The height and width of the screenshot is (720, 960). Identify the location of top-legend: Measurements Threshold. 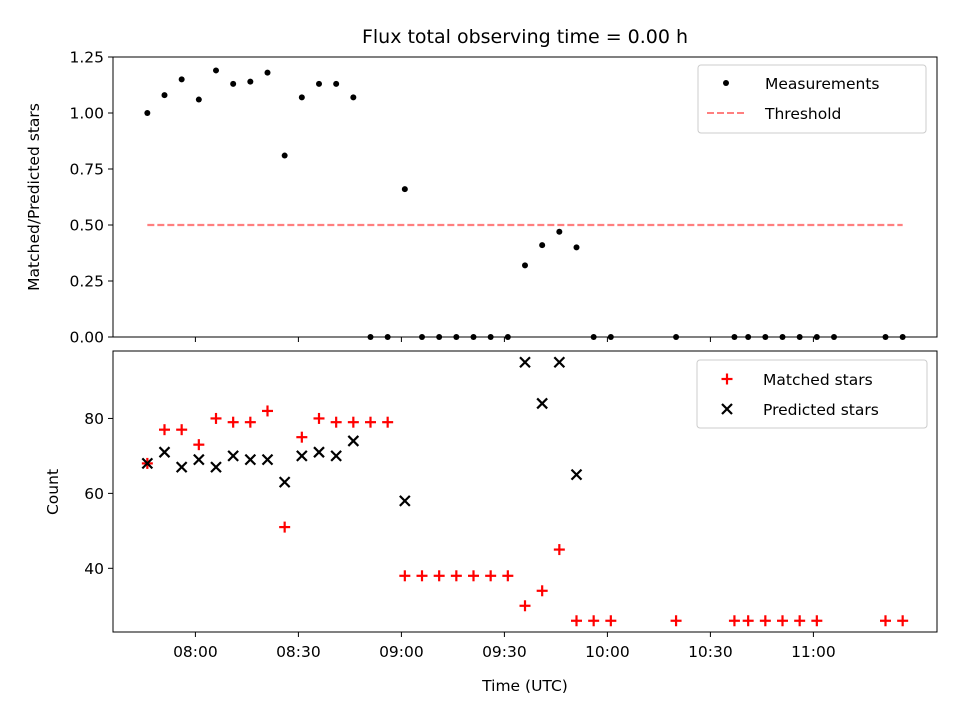
(812, 99).